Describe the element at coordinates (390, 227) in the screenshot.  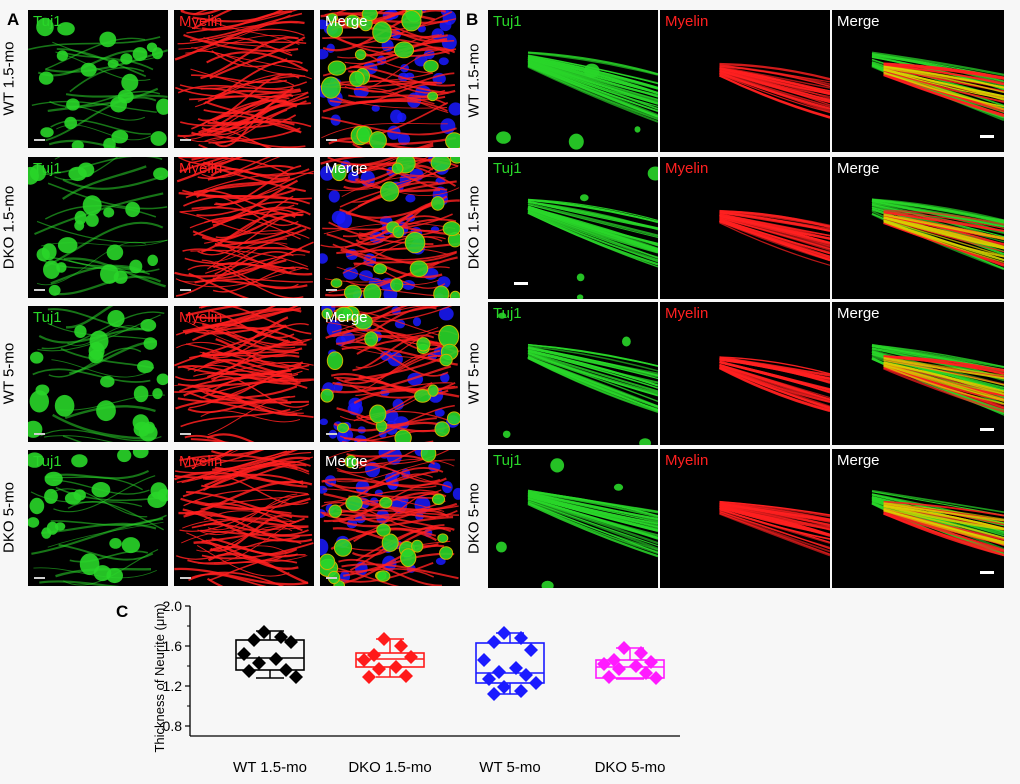
I see `panel-a-tile-dko-1-5mo-merge: Merge` at that location.